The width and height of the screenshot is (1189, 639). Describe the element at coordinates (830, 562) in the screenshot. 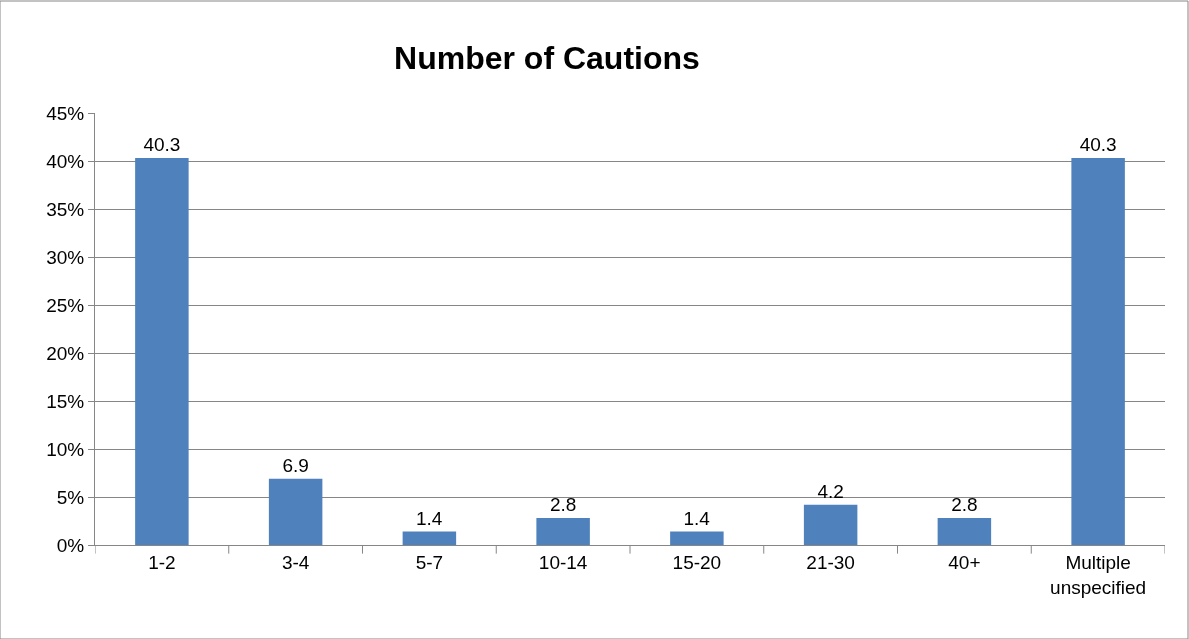

I see `x-tick-label: 21-30` at that location.